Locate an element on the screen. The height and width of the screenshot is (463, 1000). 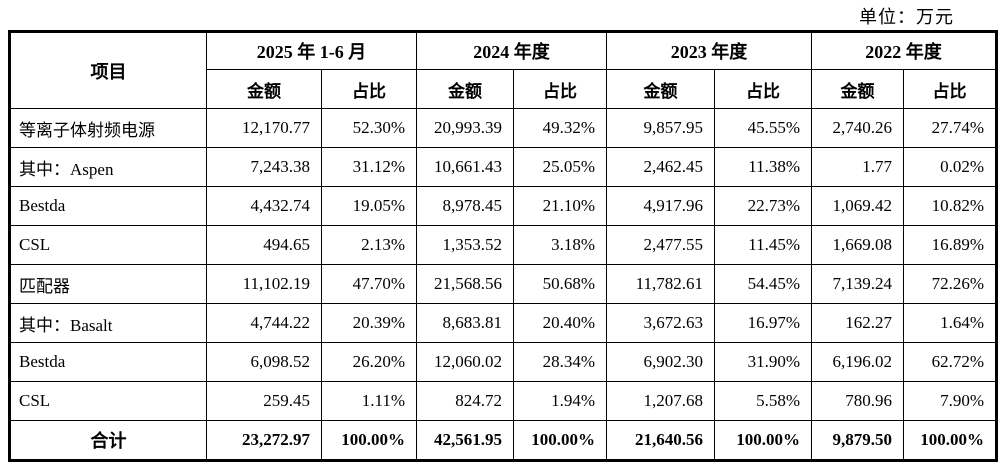
amount-cell: 7,139.24 is located at coordinates (857, 284).